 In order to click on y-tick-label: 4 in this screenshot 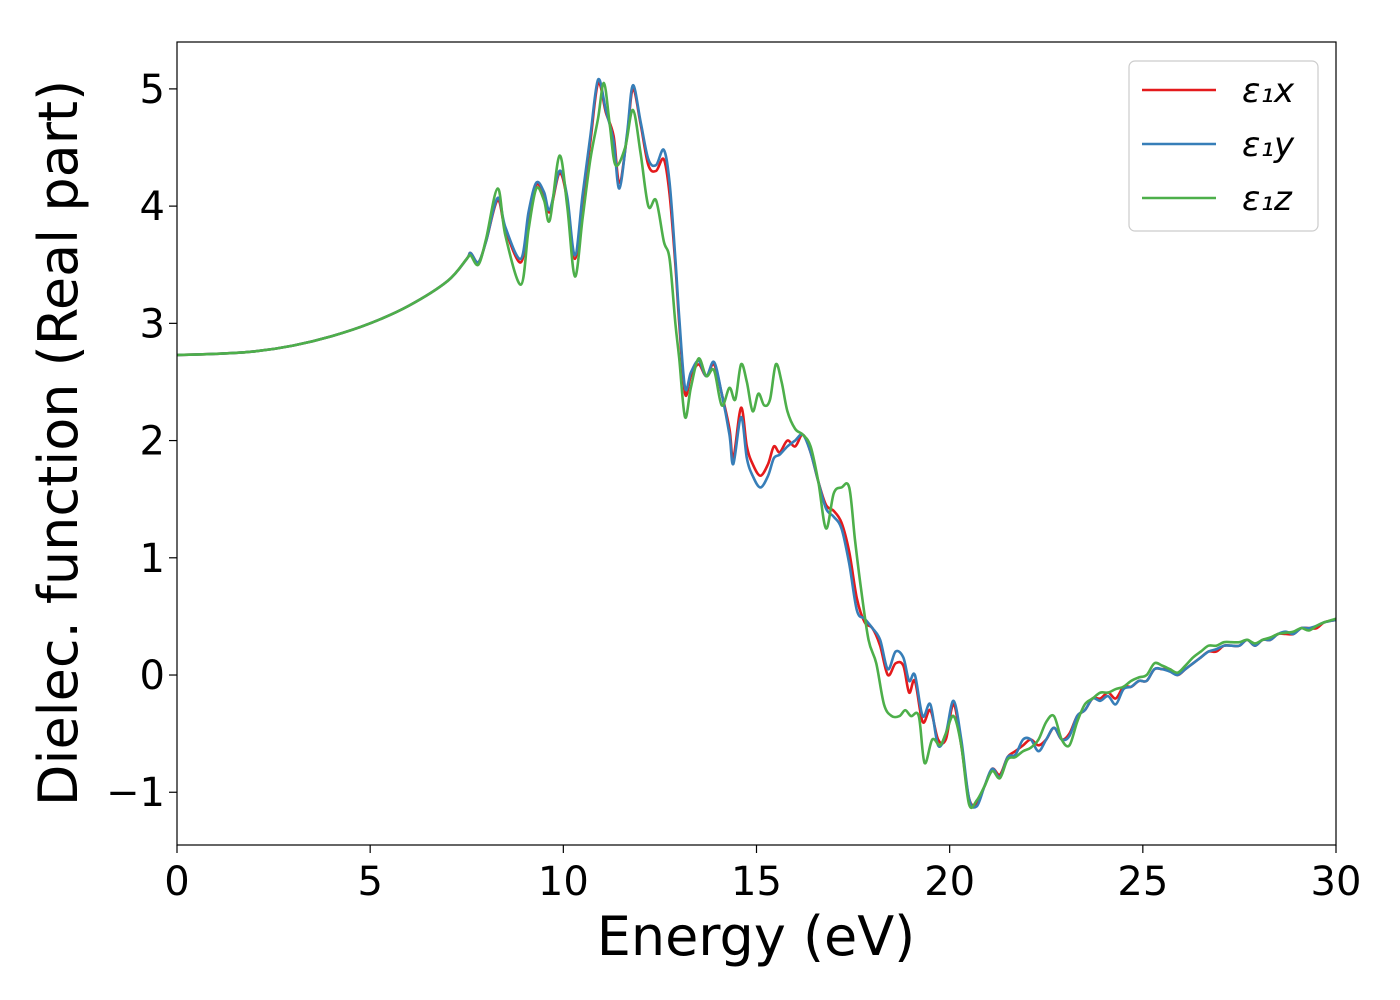, I will do `click(152, 207)`.